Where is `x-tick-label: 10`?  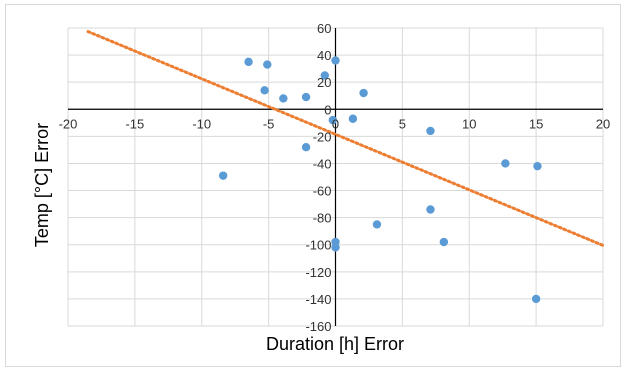
x-tick-label: 10 is located at coordinates (469, 123).